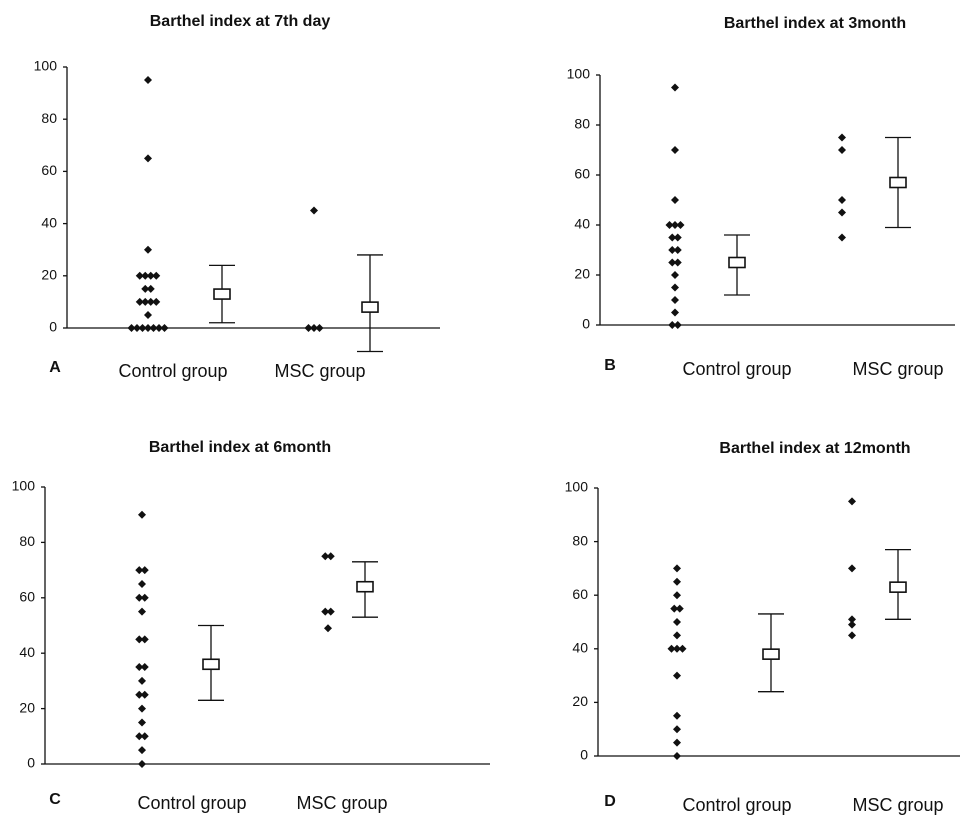 The width and height of the screenshot is (972, 818). What do you see at coordinates (55, 799) in the screenshot?
I see `panel-label: C` at bounding box center [55, 799].